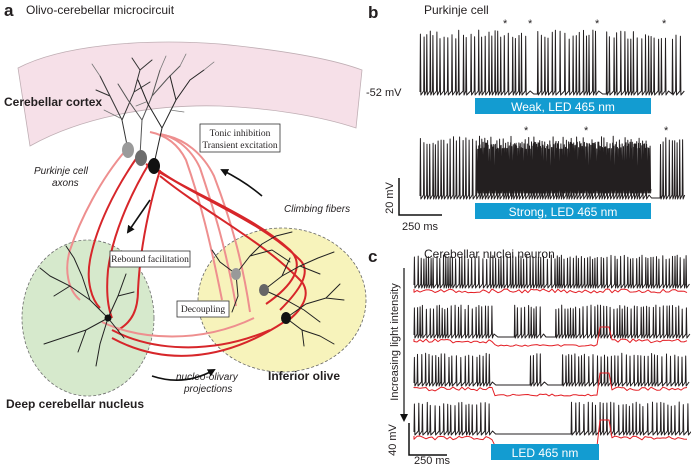  Describe the element at coordinates (207, 389) in the screenshot. I see `nucleo-olivary-label-2: projections` at that location.